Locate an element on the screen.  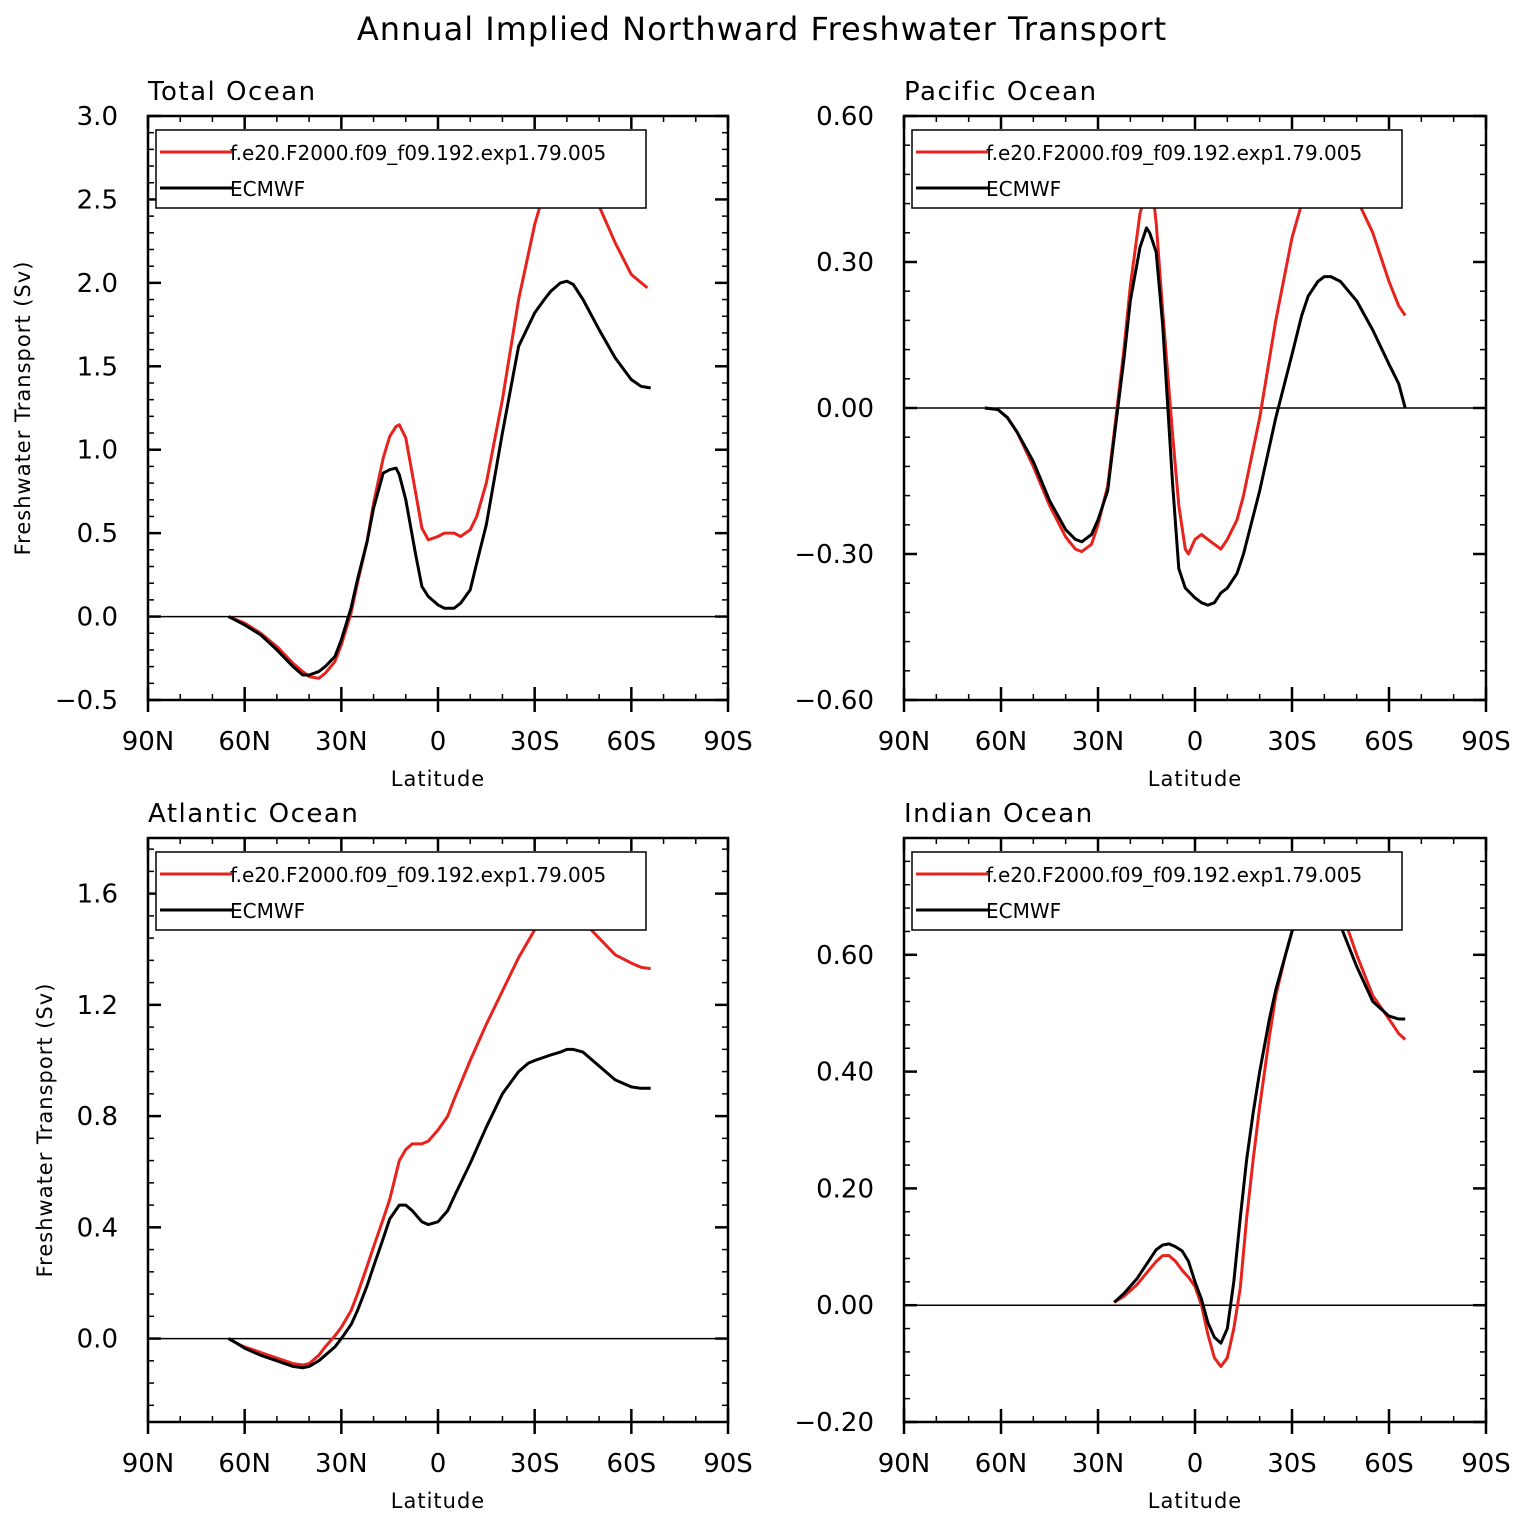
atlantic-ocean-legend is located at coordinates (401, 891).